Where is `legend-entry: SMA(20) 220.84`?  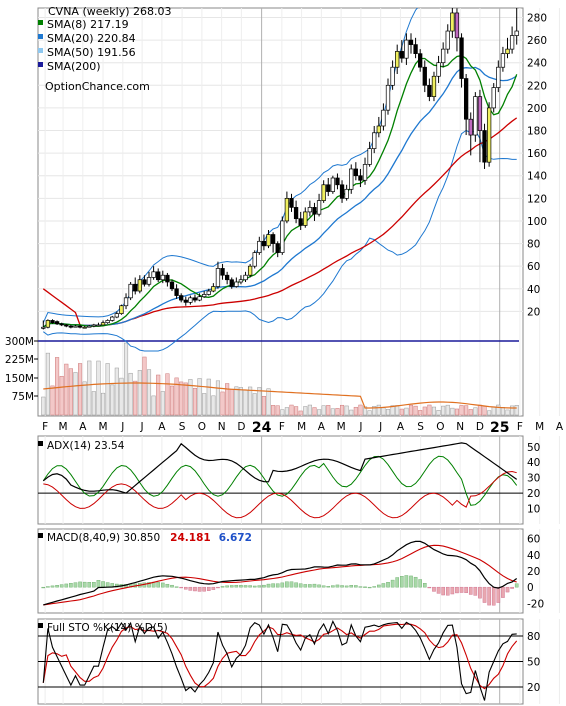
legend-entry: SMA(20) 220.84 is located at coordinates (91, 38).